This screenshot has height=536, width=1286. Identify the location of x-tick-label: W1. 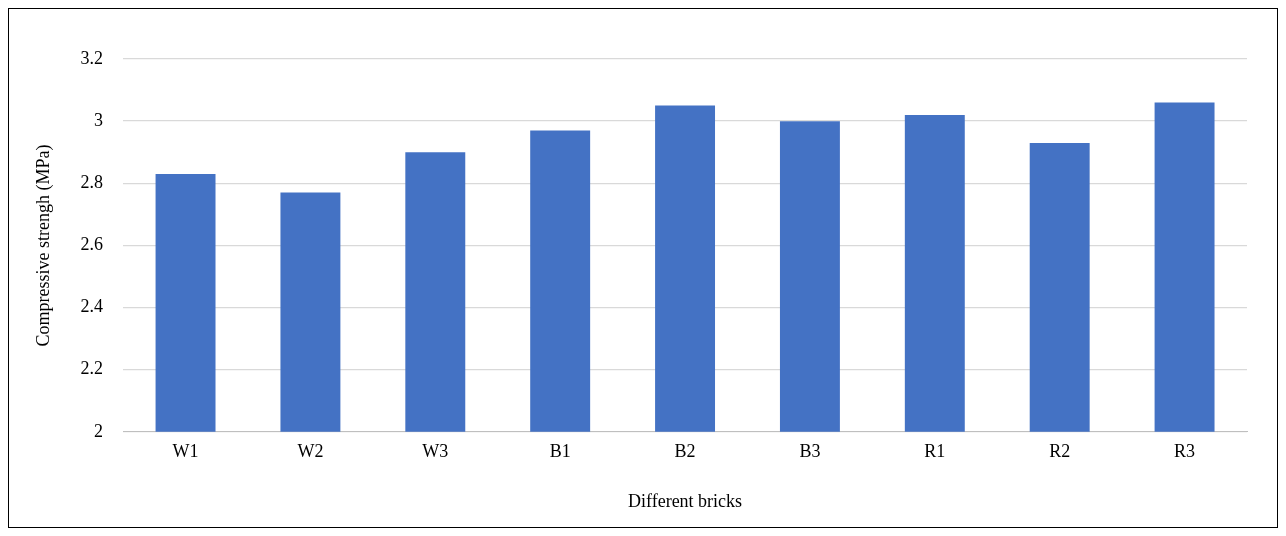
(185, 451).